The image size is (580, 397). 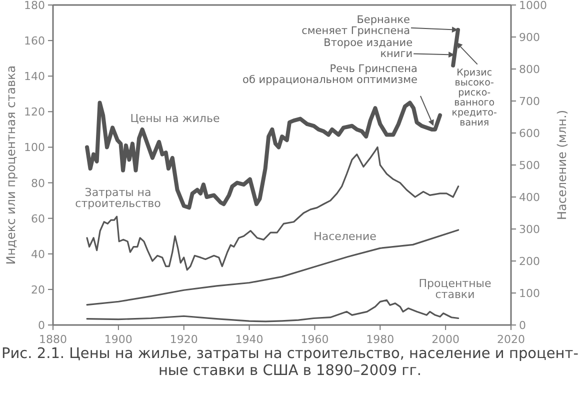 I want to click on x-tick-label: 2000, so click(x=446, y=339).